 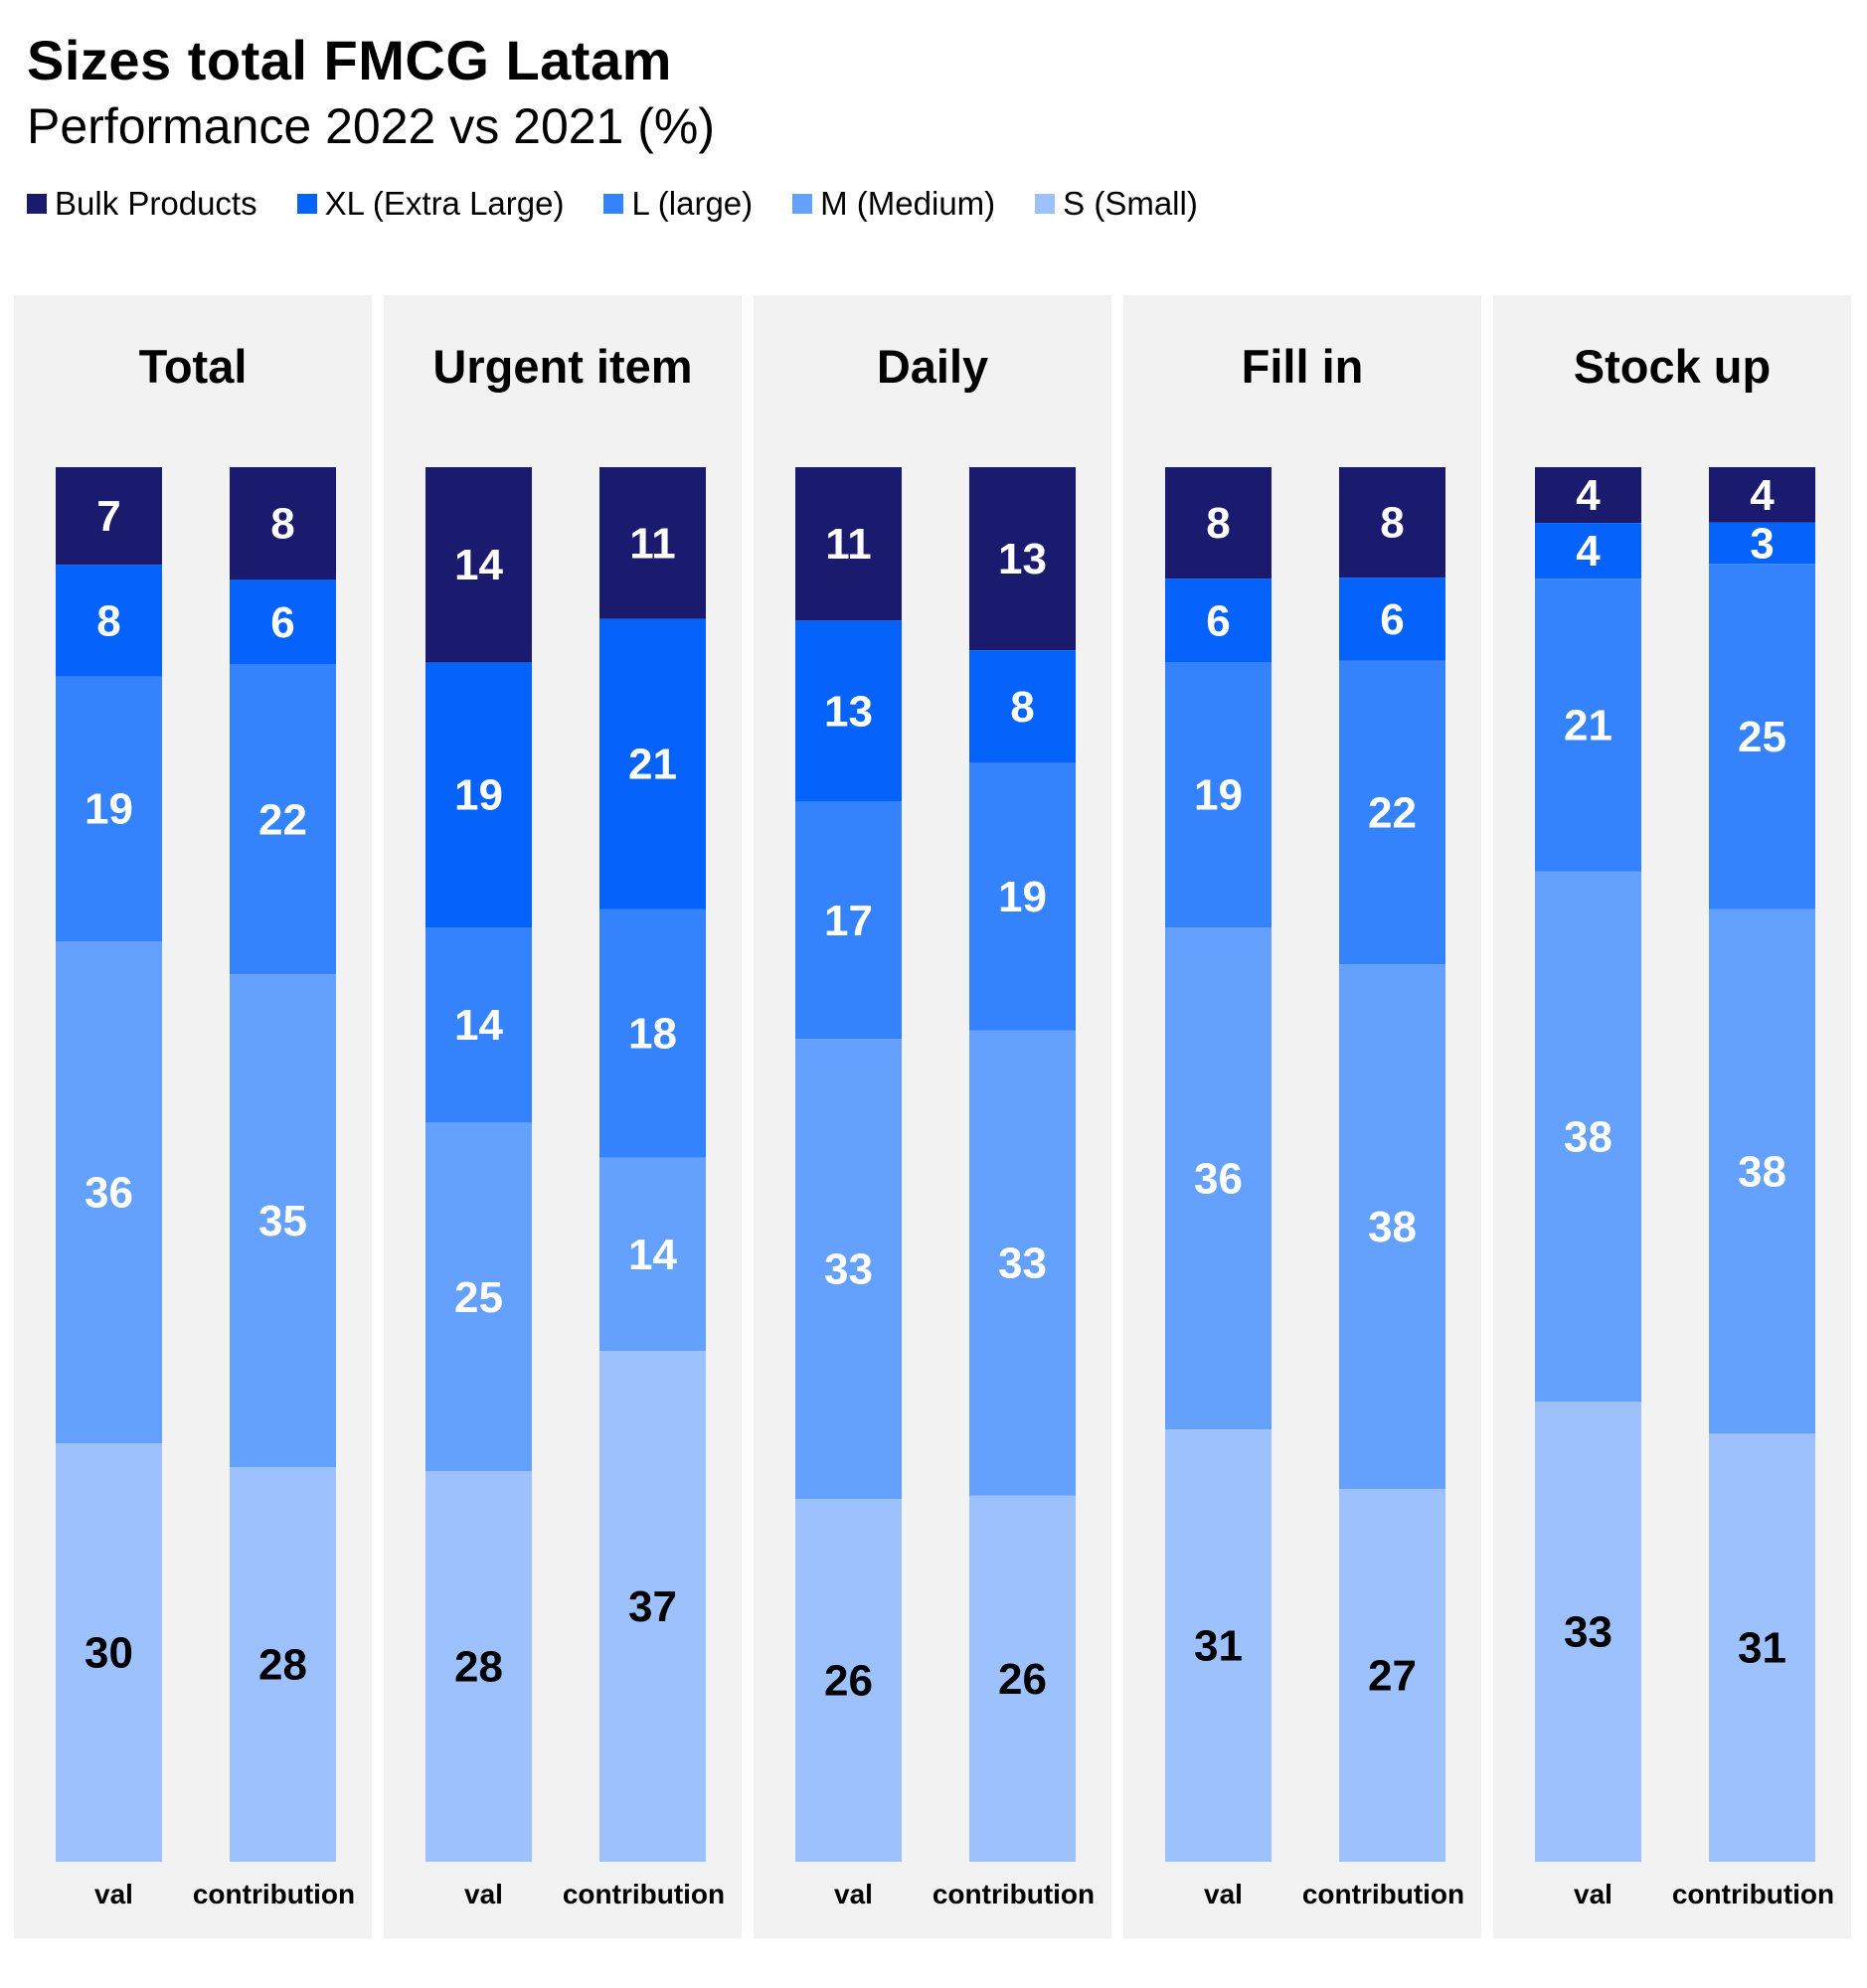 I want to click on bar-segment-stock-up-contribution-s-small-, so click(x=1762, y=1647).